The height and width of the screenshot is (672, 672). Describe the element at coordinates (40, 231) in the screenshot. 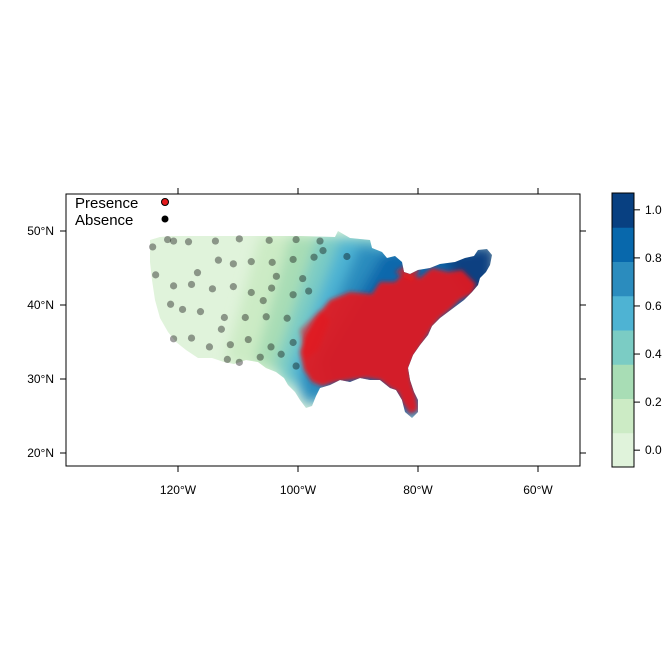

I see `y-tick-label: 50°N` at that location.